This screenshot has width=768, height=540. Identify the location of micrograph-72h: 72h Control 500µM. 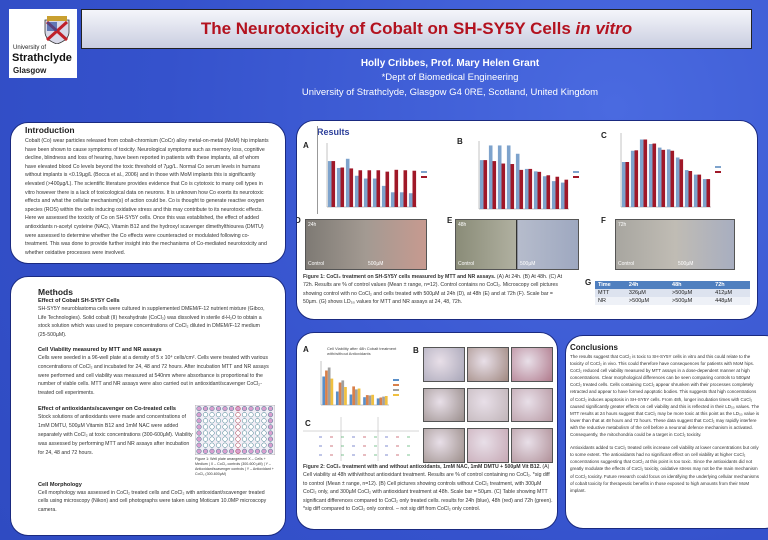
(675, 244).